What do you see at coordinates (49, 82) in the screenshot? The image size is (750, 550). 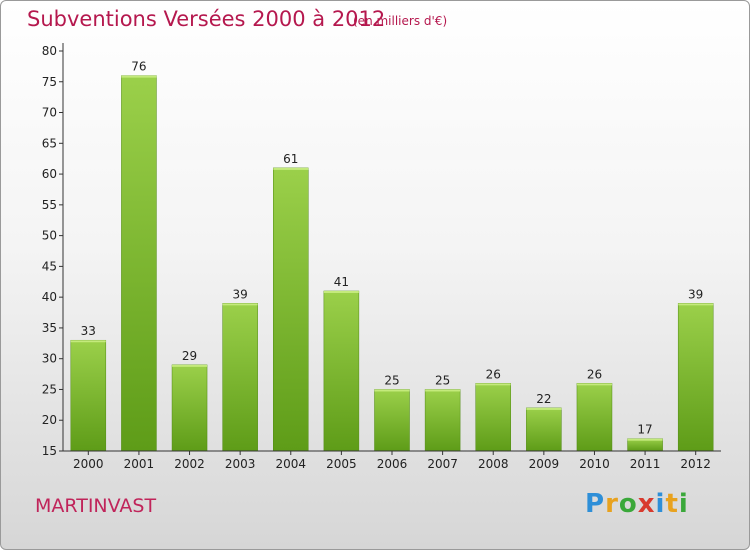 I see `y-tick-label: 75` at bounding box center [49, 82].